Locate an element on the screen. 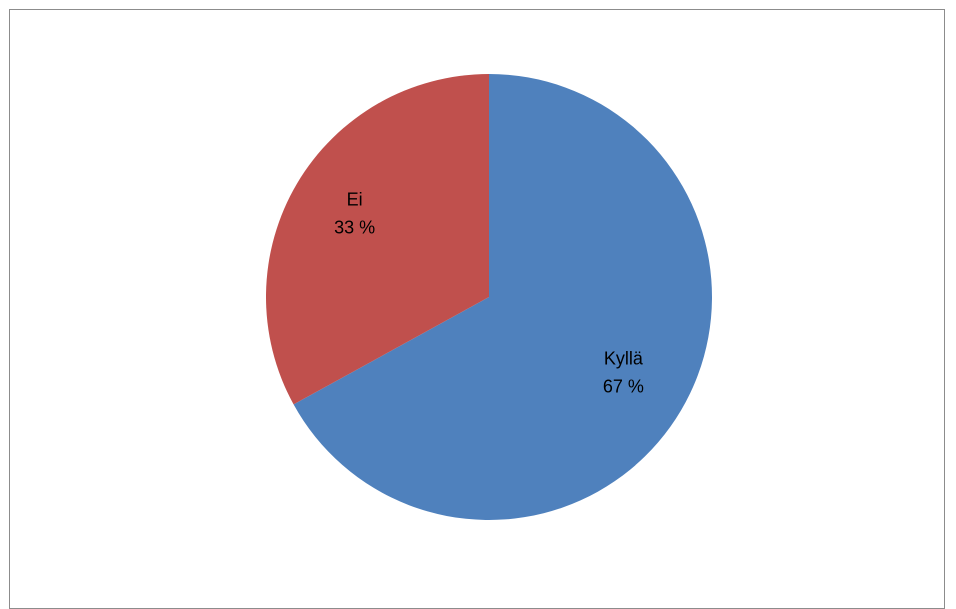 This screenshot has height=609, width=956. pie-slice-ei is located at coordinates (377, 239).